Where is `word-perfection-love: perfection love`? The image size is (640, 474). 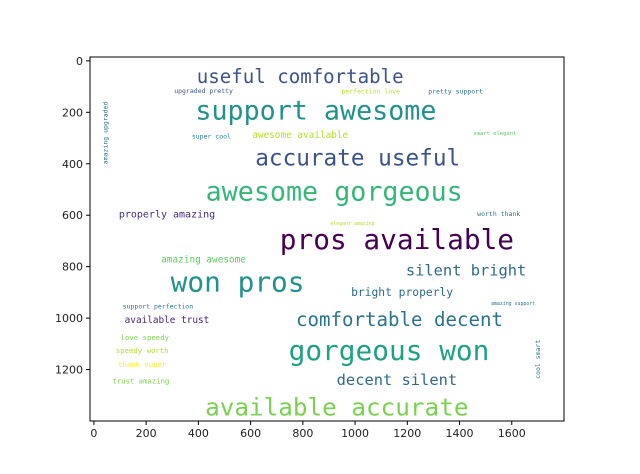 word-perfection-love: perfection love is located at coordinates (370, 92).